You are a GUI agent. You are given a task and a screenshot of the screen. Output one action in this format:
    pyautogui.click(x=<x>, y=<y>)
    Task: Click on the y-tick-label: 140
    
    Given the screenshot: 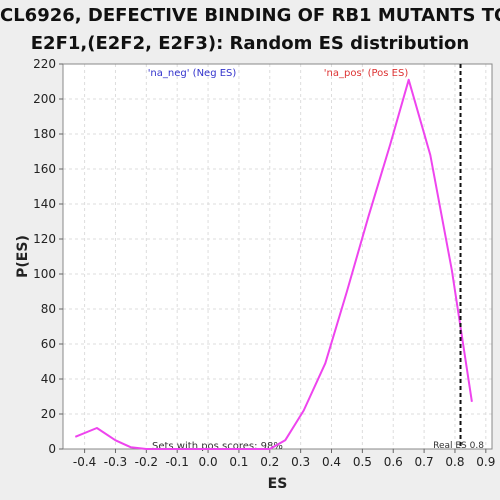 What is the action you would take?
    pyautogui.click(x=44, y=204)
    